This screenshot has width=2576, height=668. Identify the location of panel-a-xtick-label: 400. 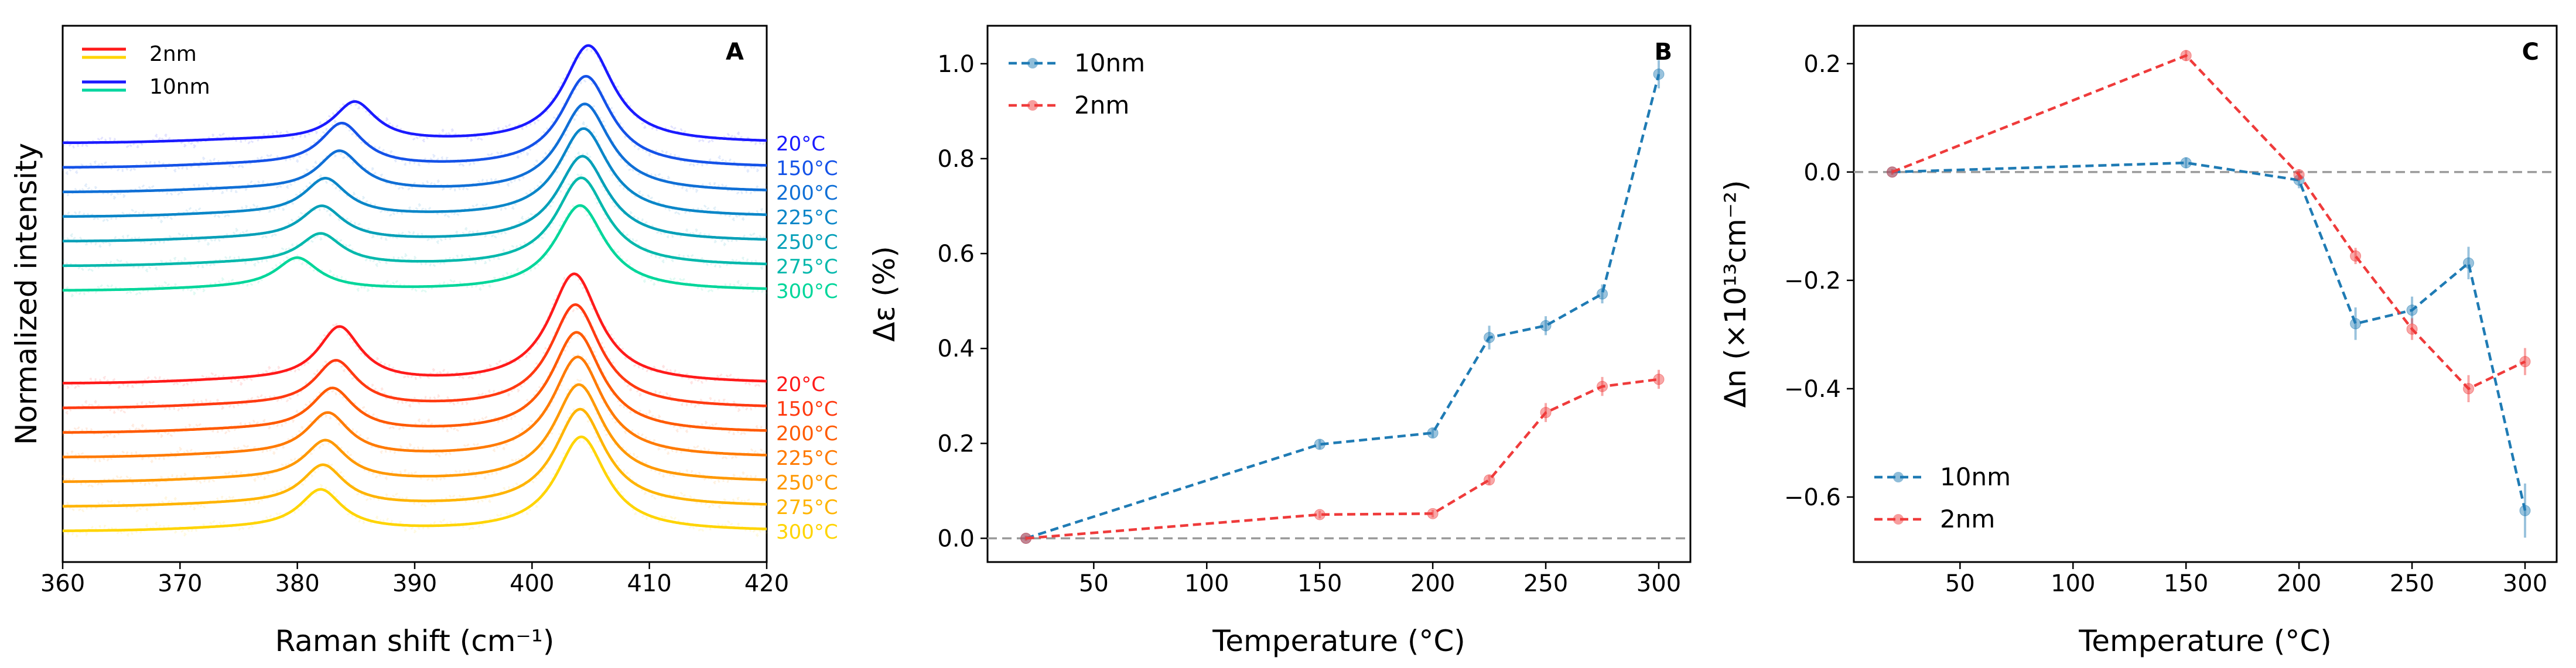
(532, 583).